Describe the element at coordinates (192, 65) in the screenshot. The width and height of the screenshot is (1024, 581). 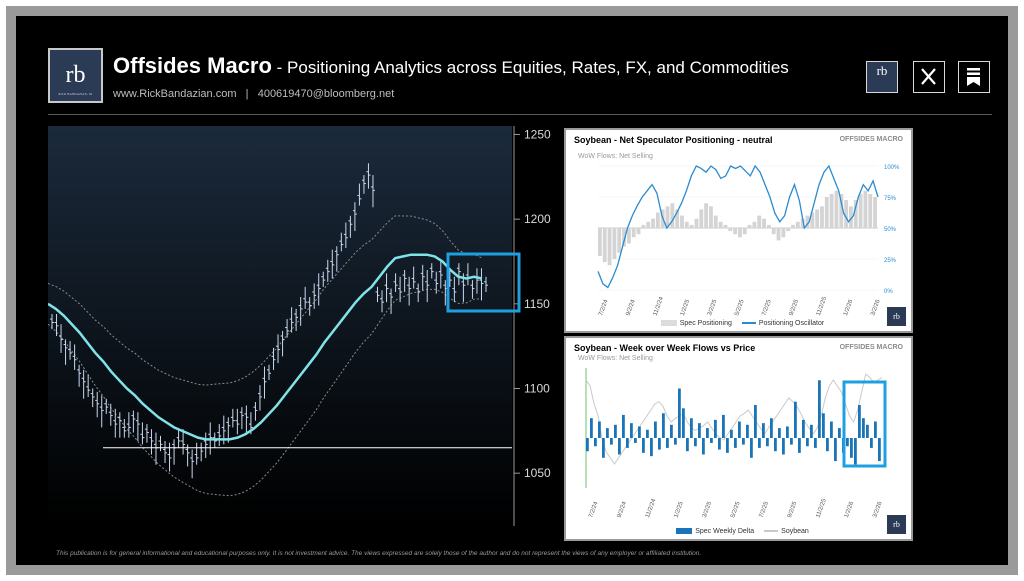
I see `brand-name: Offsides Macro` at that location.